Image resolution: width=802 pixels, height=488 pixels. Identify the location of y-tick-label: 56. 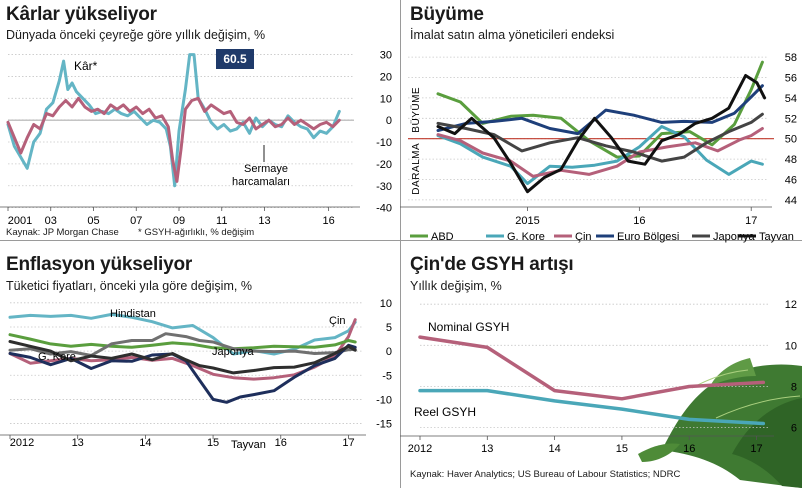
(791, 79).